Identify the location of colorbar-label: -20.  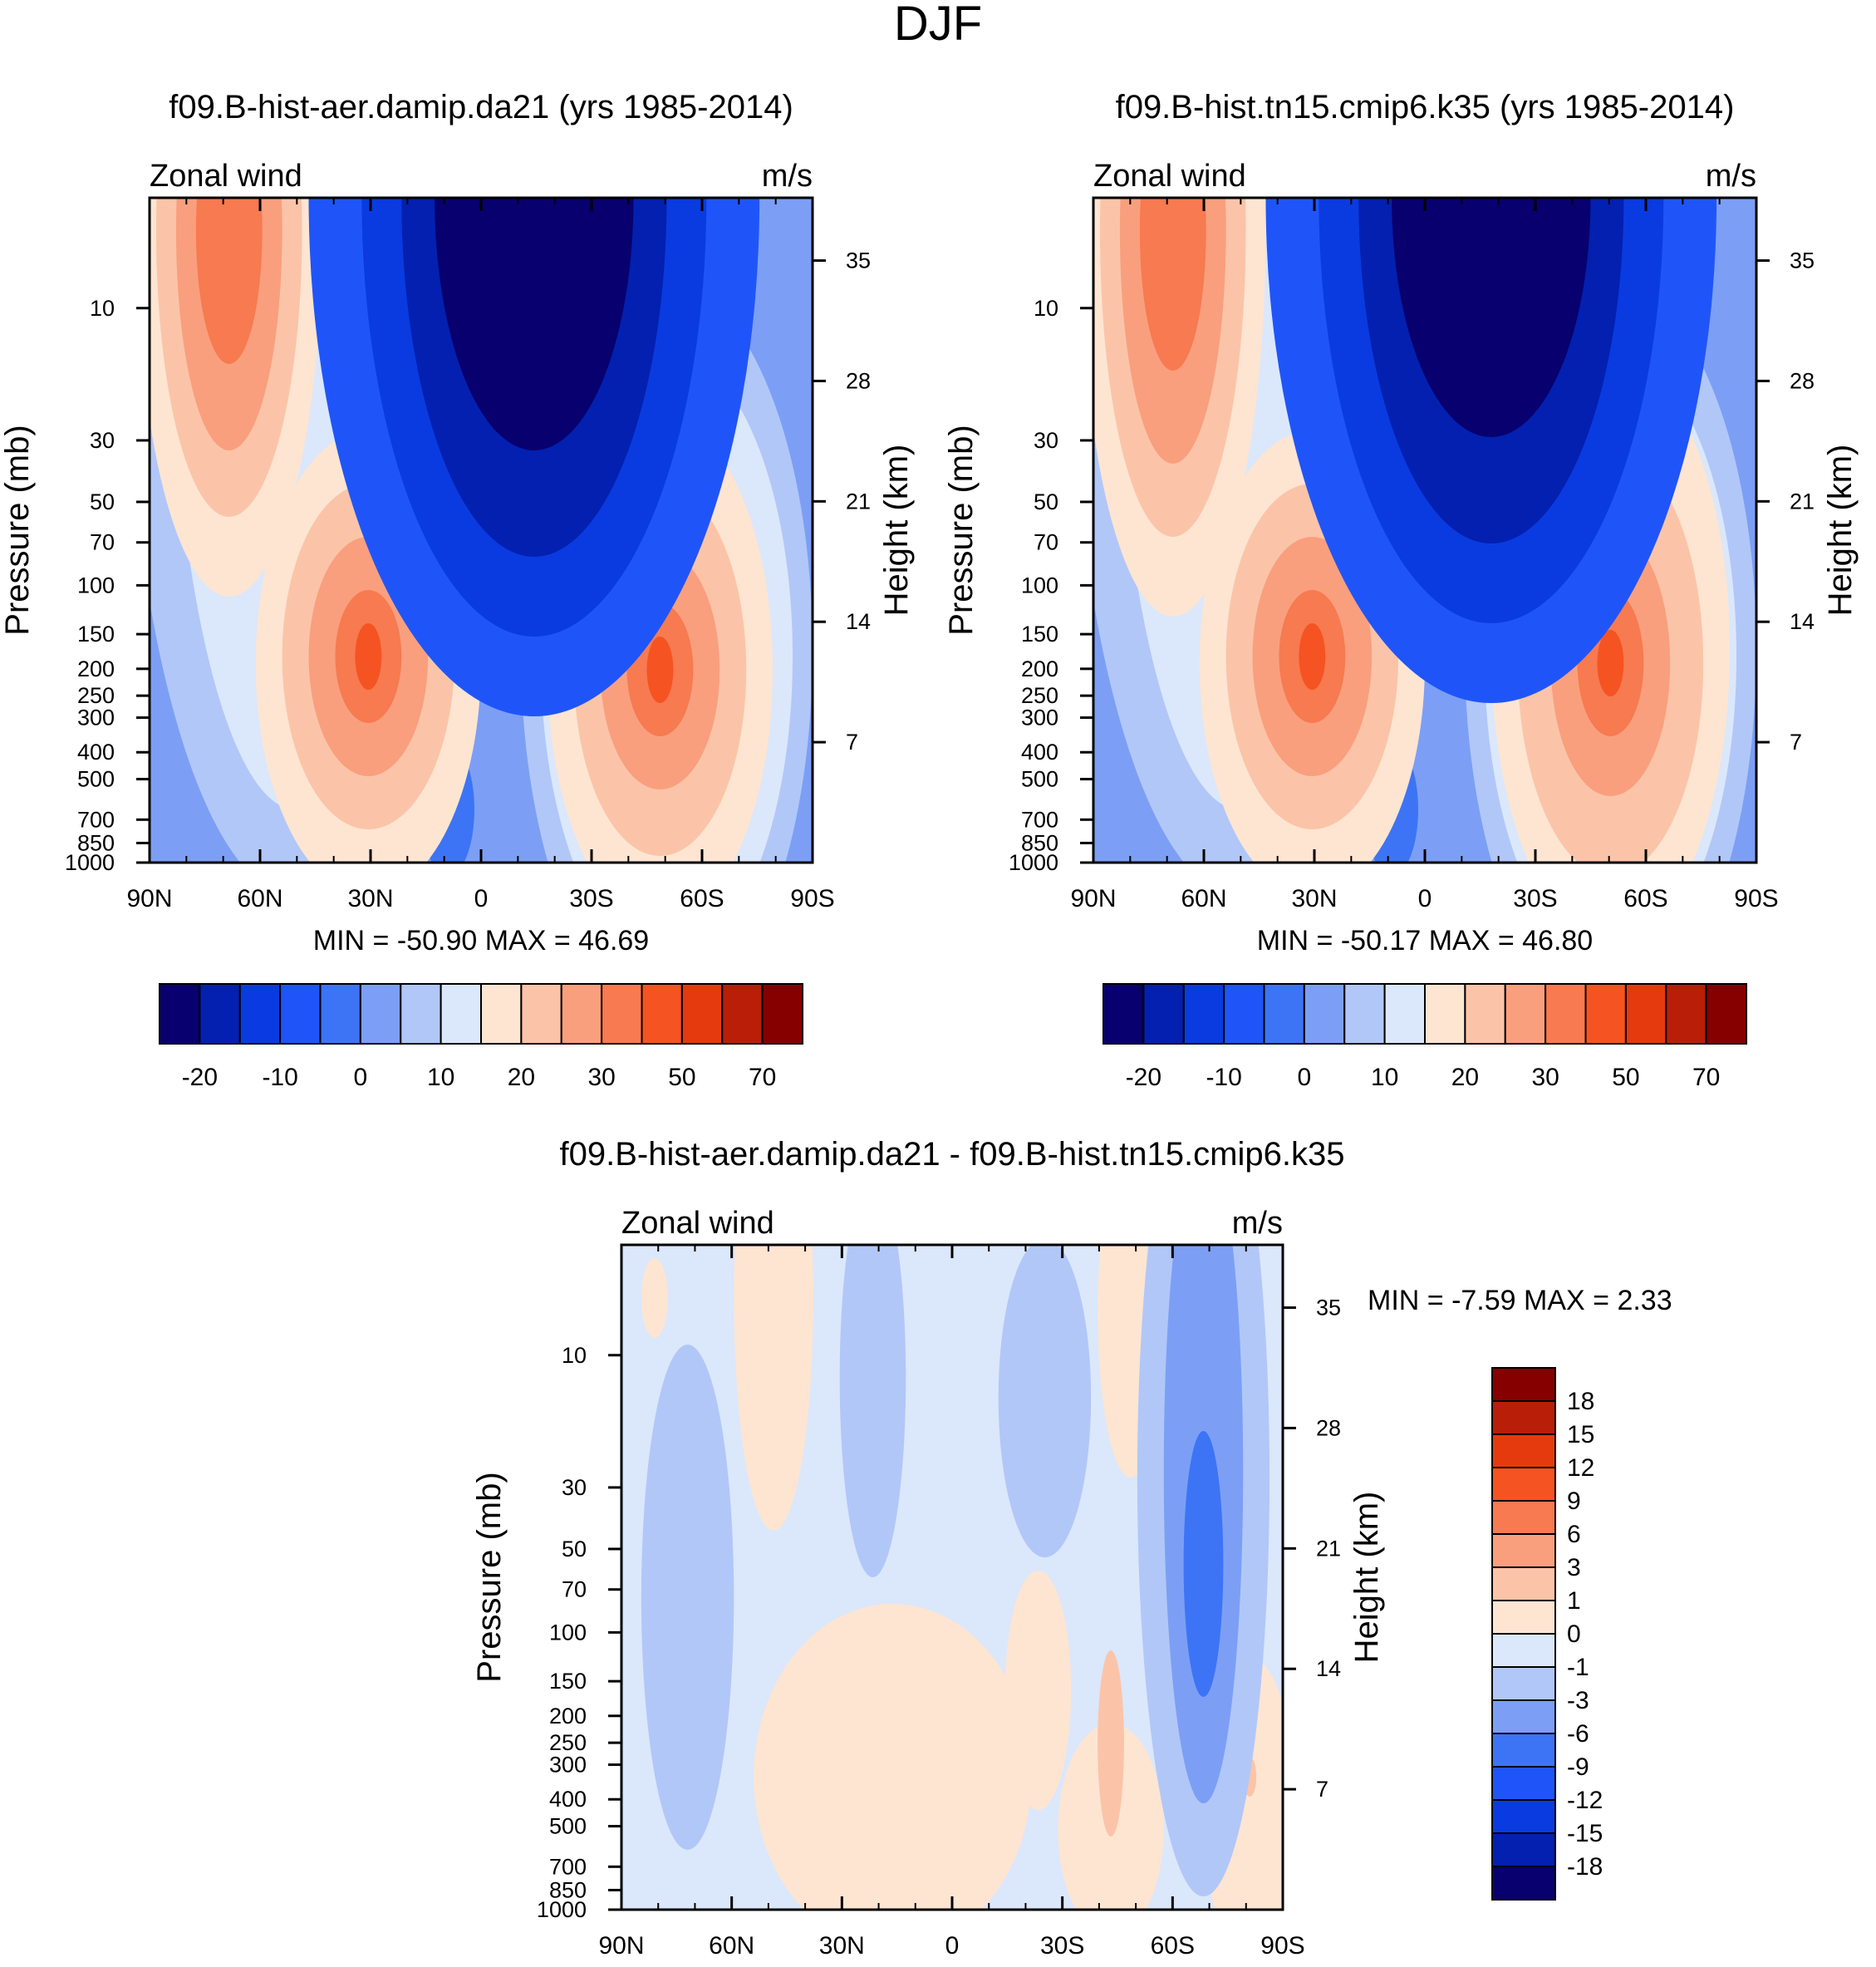
(200, 1078).